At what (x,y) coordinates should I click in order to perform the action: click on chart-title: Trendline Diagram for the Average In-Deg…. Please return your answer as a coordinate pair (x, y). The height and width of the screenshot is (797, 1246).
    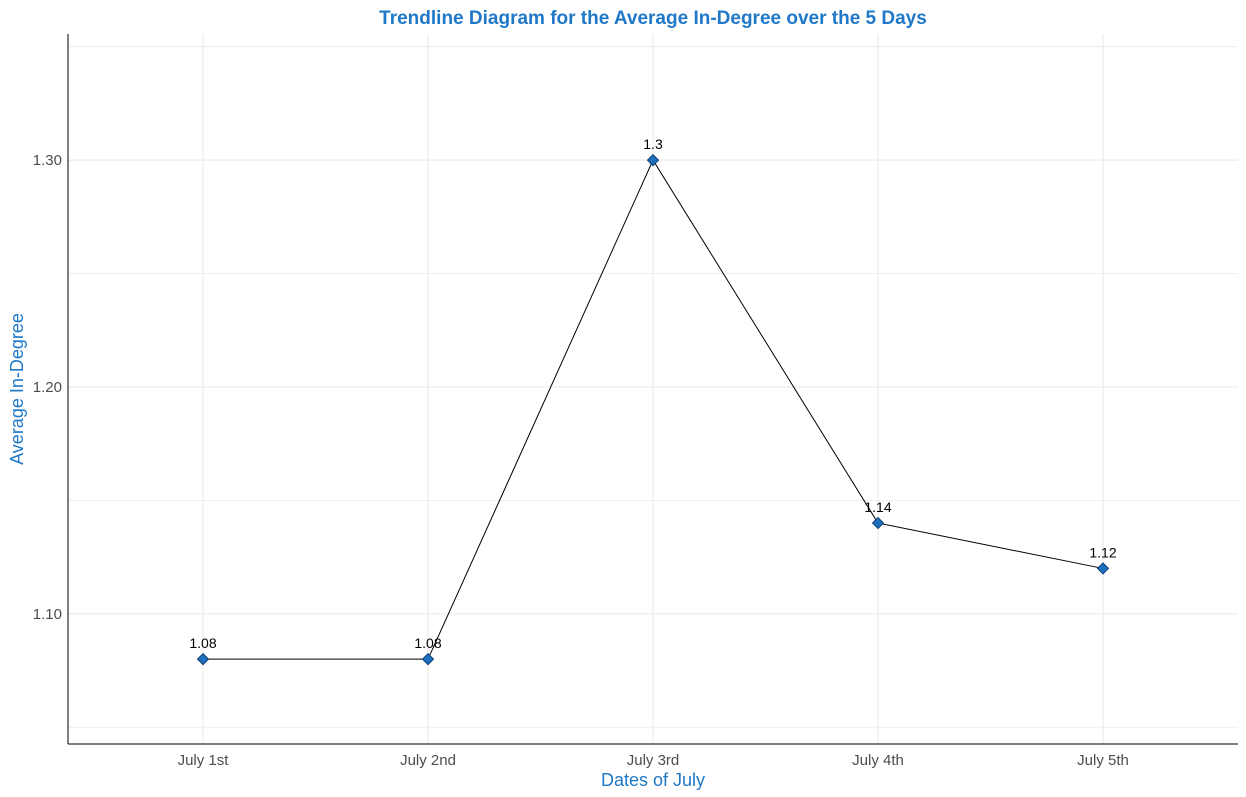
    Looking at the image, I should click on (653, 18).